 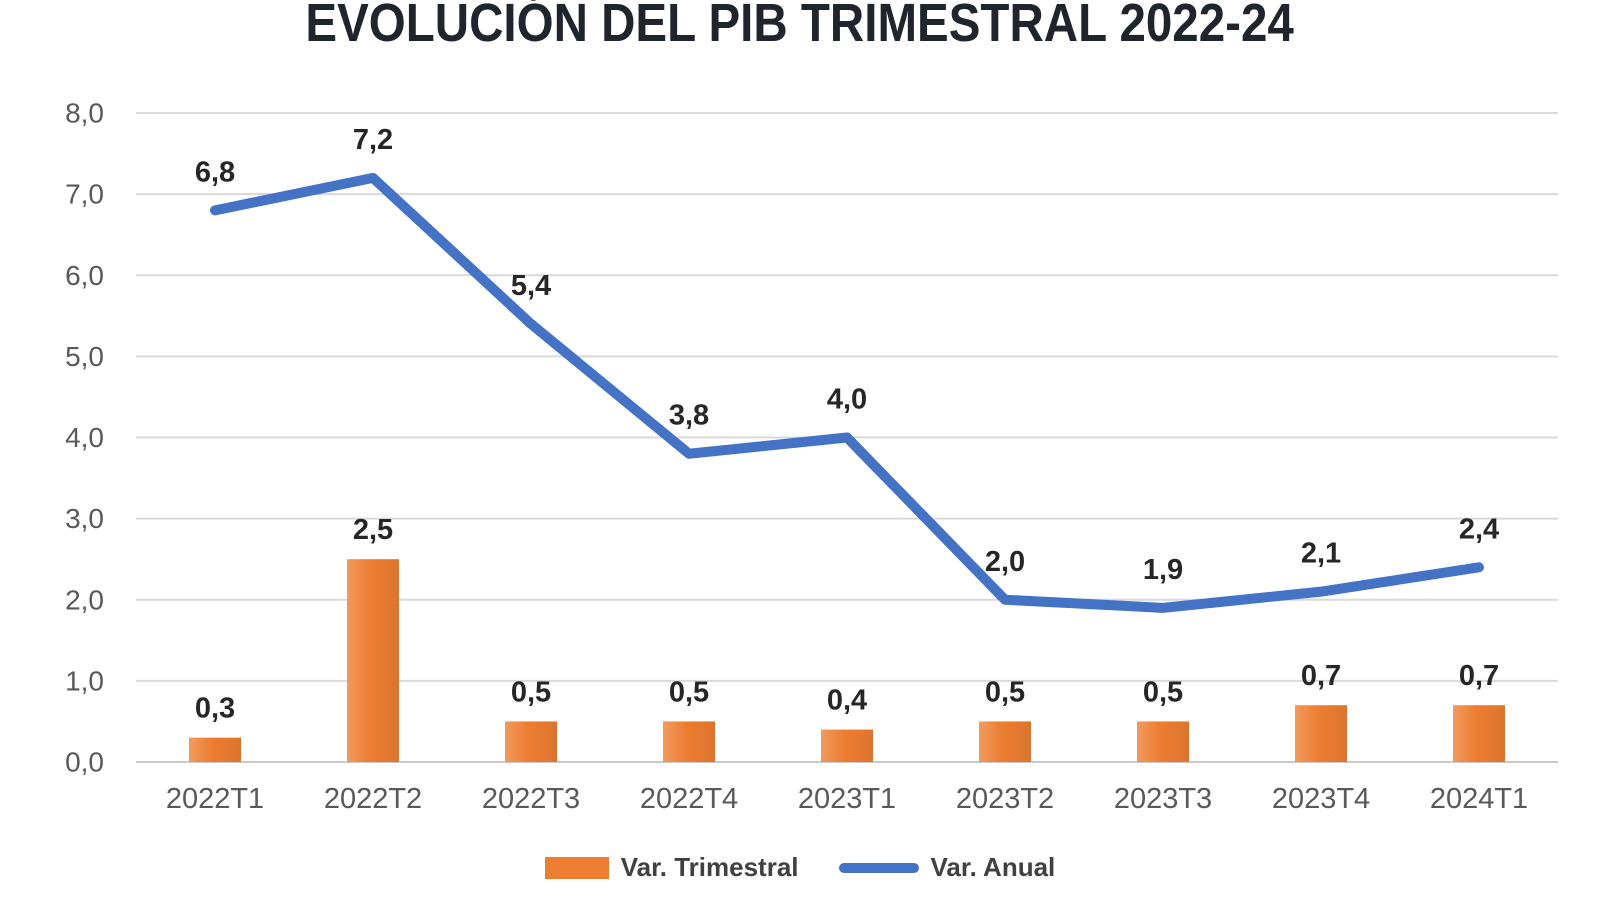 What do you see at coordinates (84, 599) in the screenshot?
I see `y-tick-label: 2,0` at bounding box center [84, 599].